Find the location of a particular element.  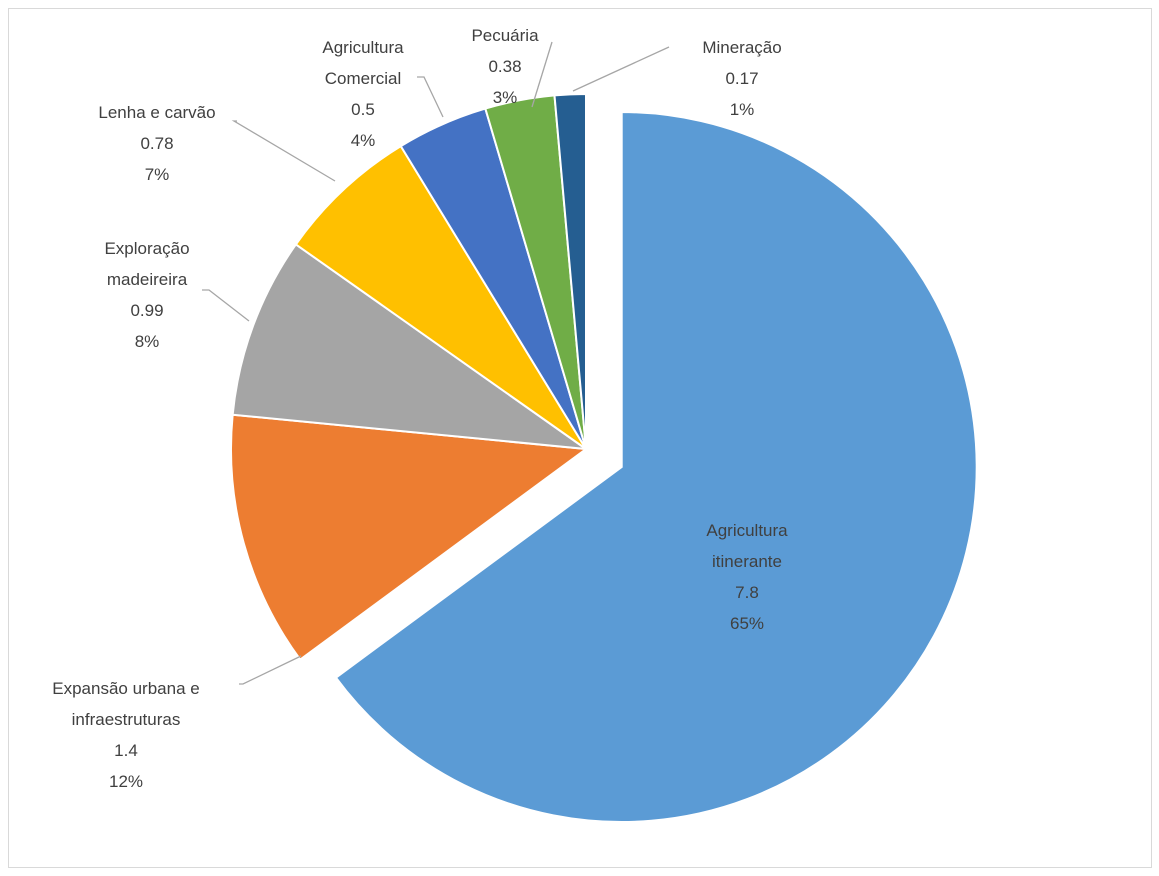

label-value: 0.99 is located at coordinates (146, 310).